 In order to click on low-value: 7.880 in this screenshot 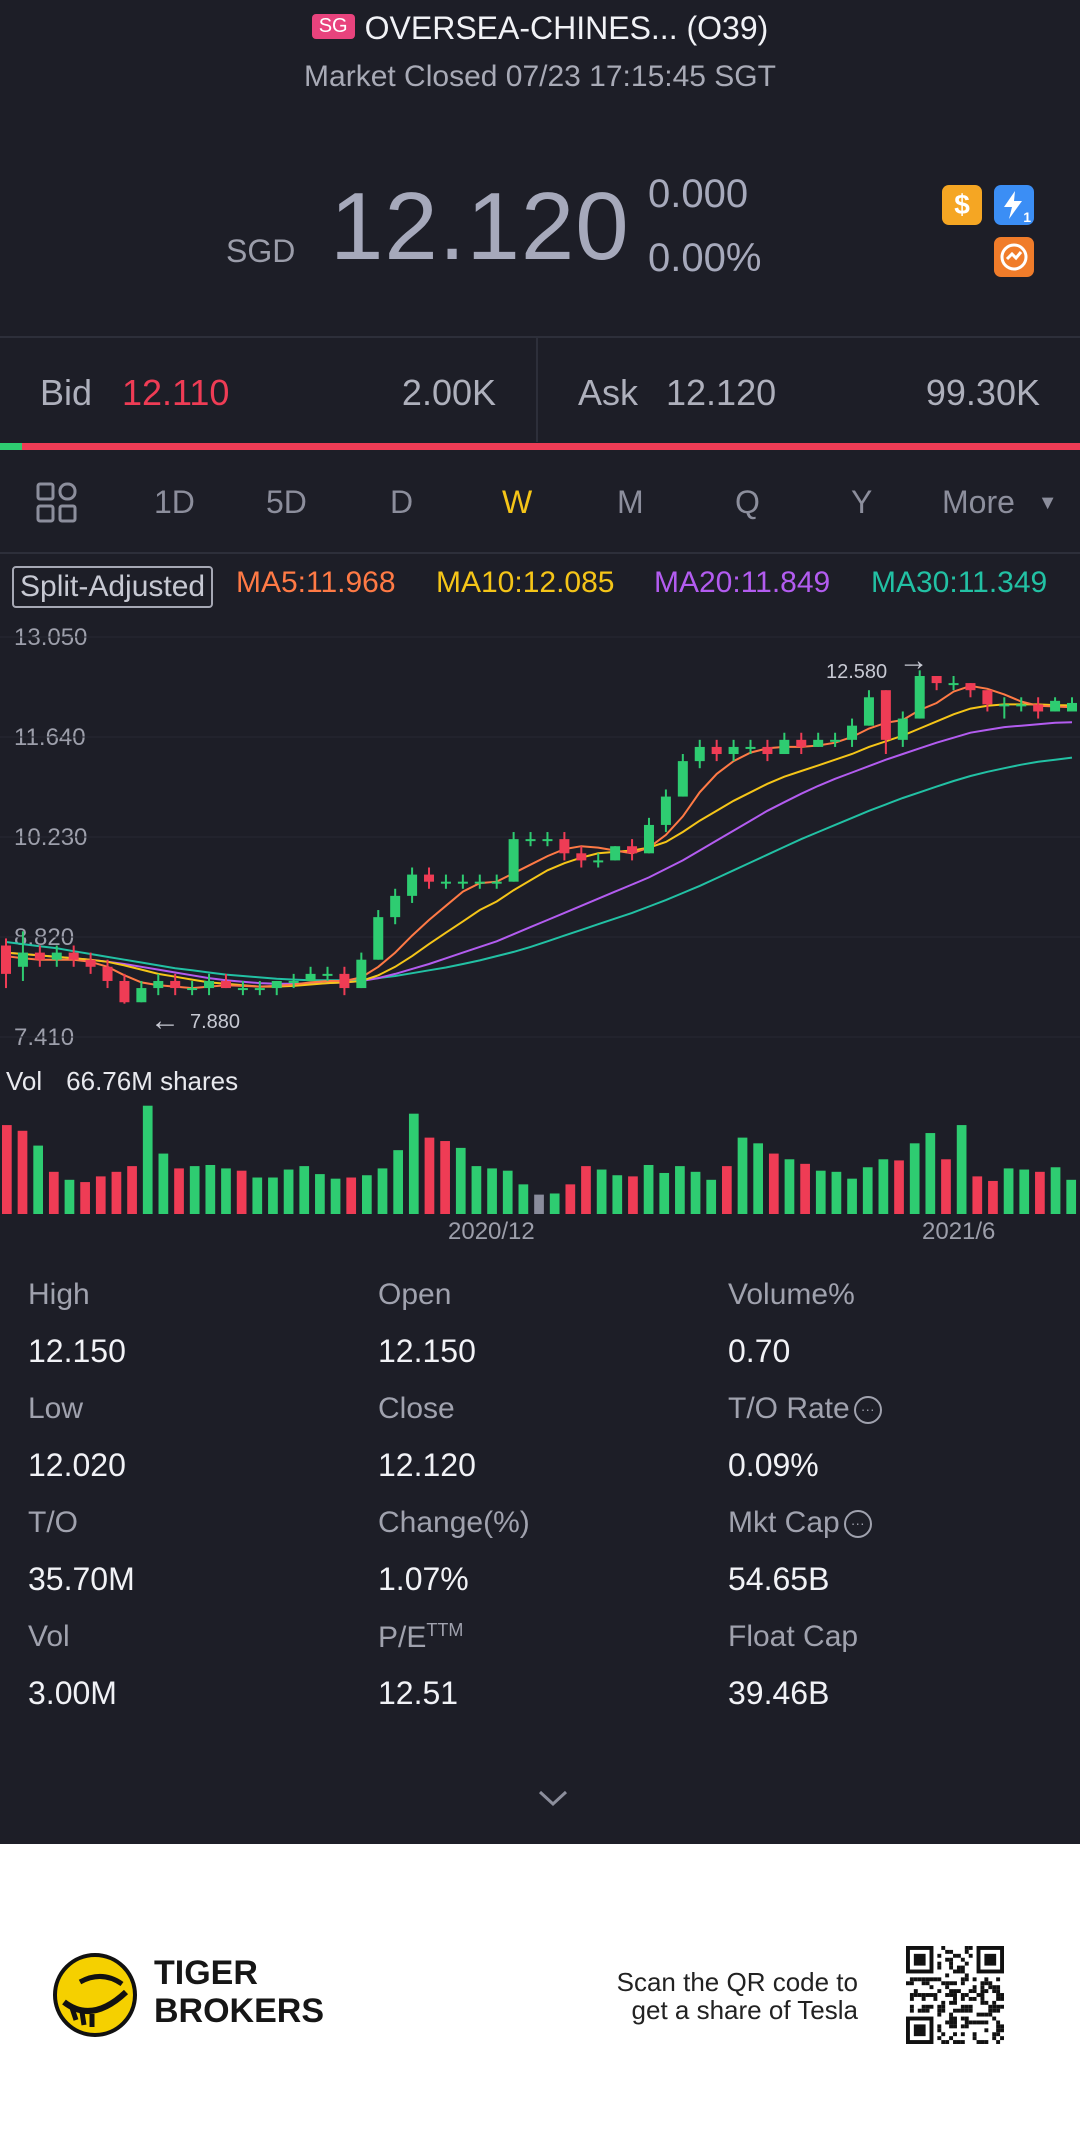, I will do `click(215, 1022)`.